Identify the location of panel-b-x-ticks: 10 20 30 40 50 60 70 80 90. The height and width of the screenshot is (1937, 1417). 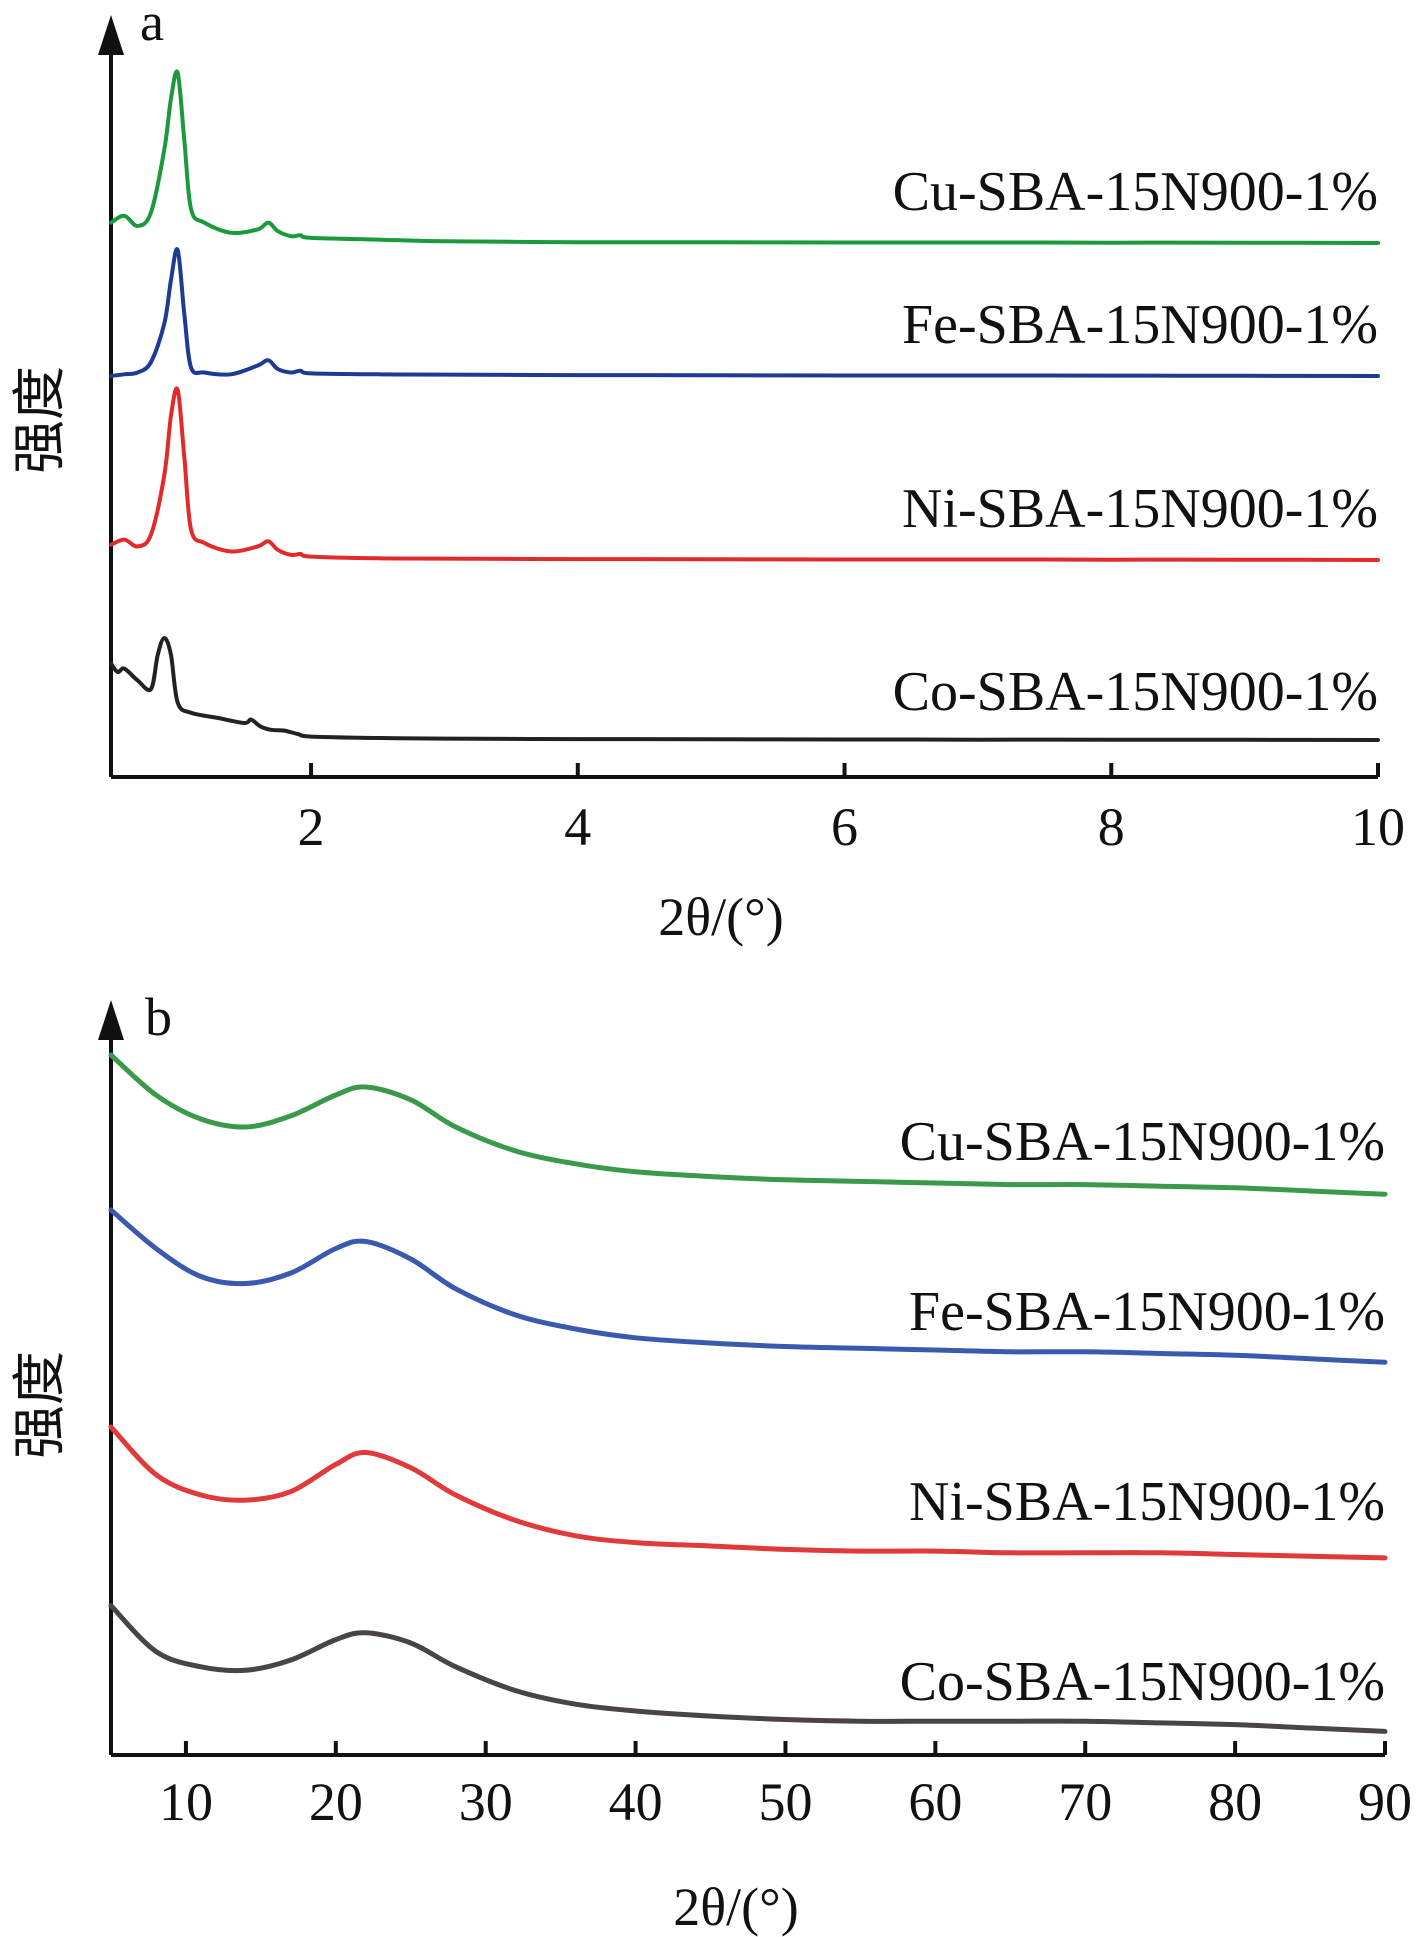
(785, 1786).